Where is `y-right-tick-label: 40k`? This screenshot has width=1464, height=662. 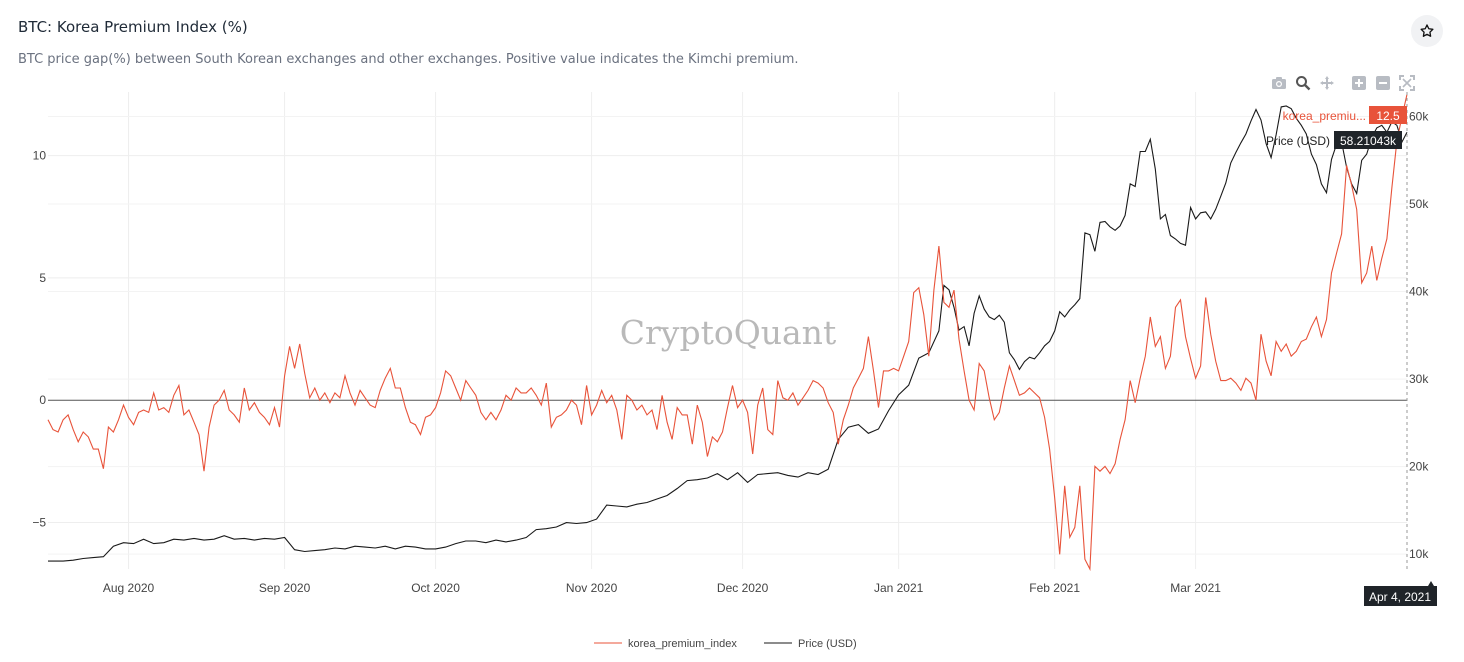
y-right-tick-label: 40k is located at coordinates (1419, 292).